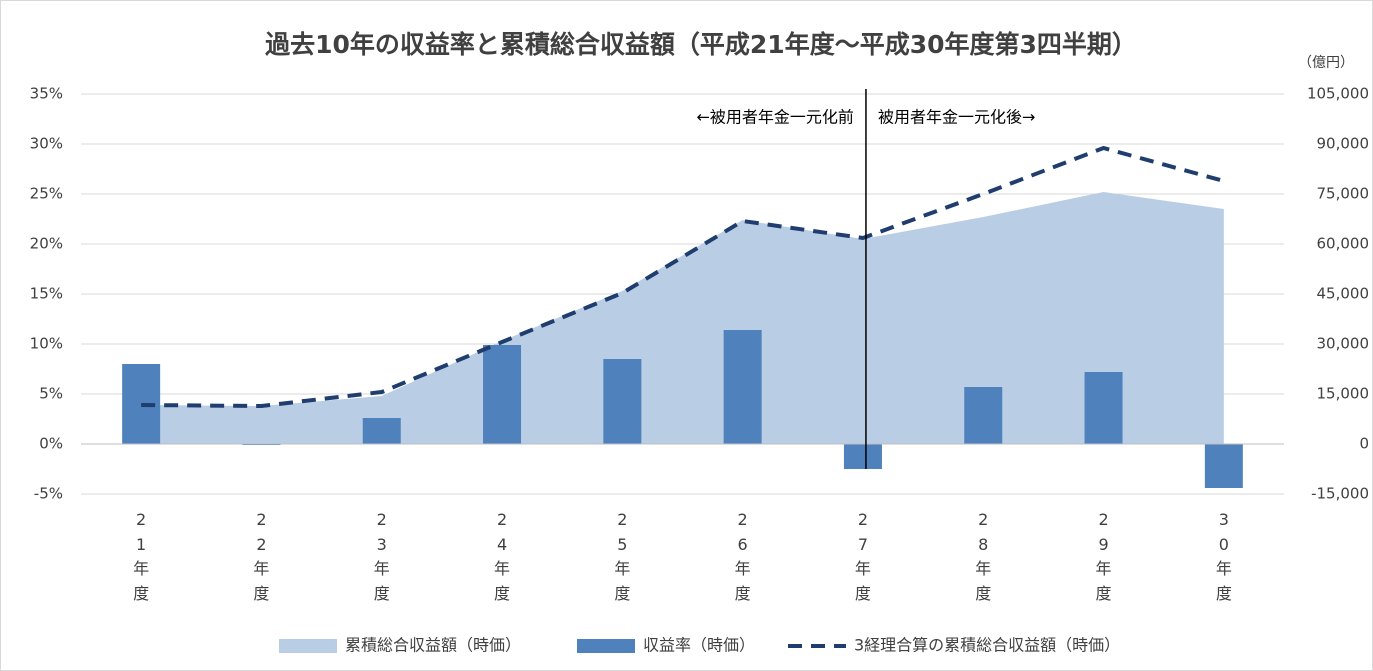  I want to click on y-tick-label: 25%, so click(46, 194).